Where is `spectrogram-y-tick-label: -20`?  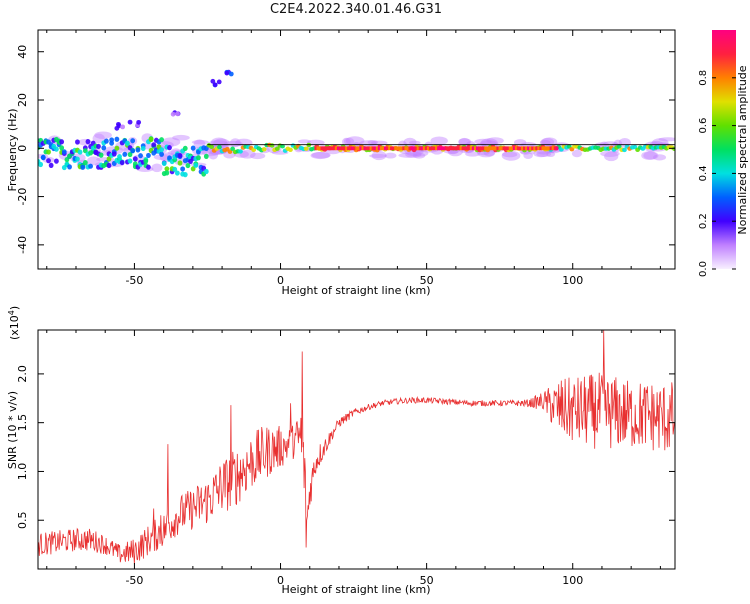 spectrogram-y-tick-label: -20 is located at coordinates (22, 197).